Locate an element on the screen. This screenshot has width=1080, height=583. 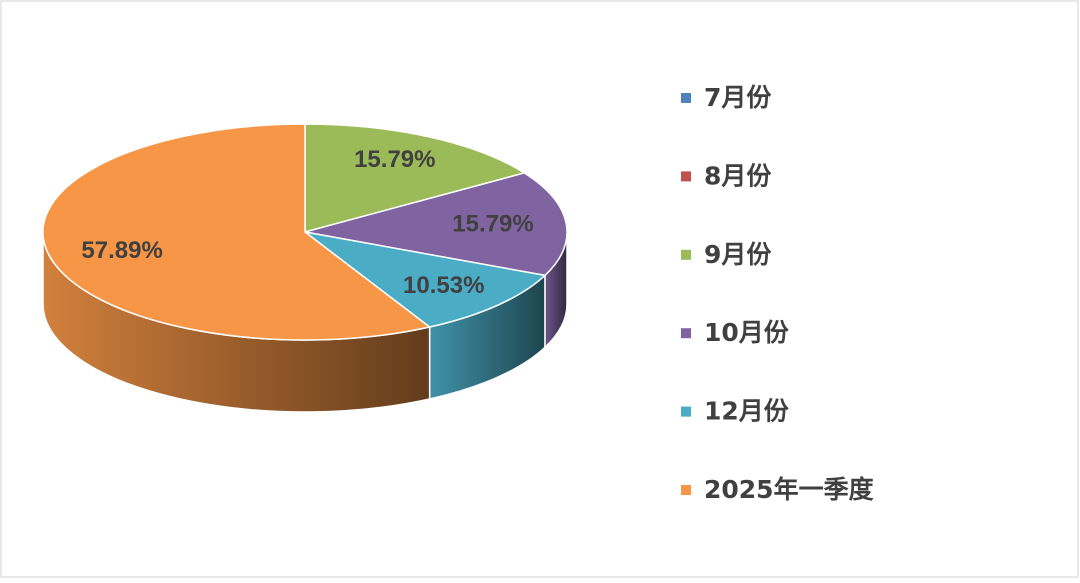
legend-label: 8月份 is located at coordinates (737, 175).